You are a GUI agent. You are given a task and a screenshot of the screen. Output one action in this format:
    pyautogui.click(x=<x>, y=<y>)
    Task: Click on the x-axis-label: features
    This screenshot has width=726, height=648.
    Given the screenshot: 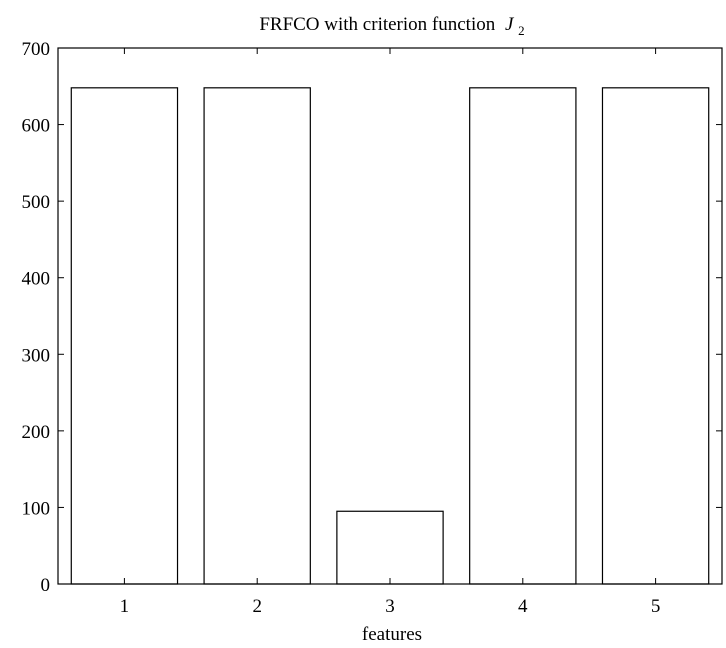 What is the action you would take?
    pyautogui.click(x=392, y=634)
    